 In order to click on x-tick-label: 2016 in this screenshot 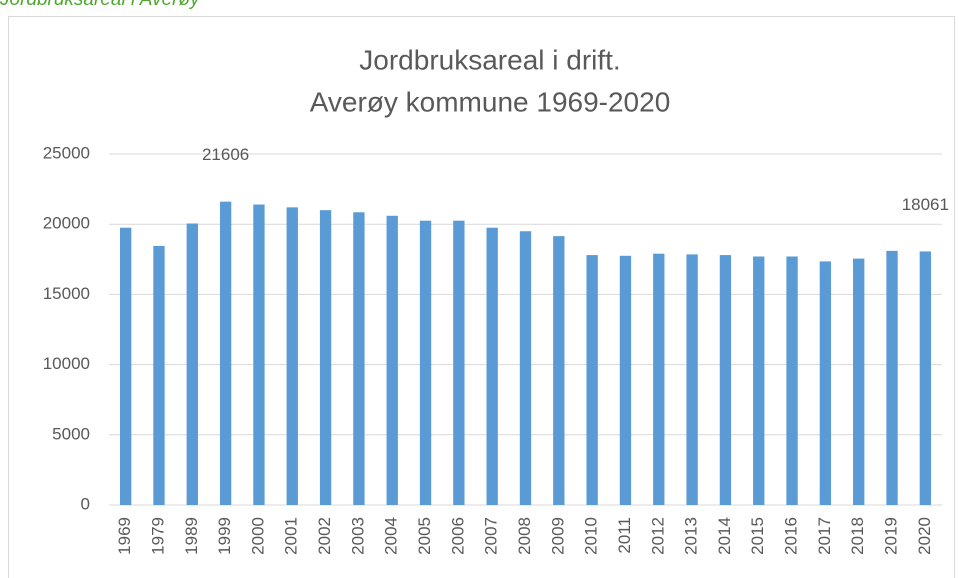, I will do `click(791, 536)`.